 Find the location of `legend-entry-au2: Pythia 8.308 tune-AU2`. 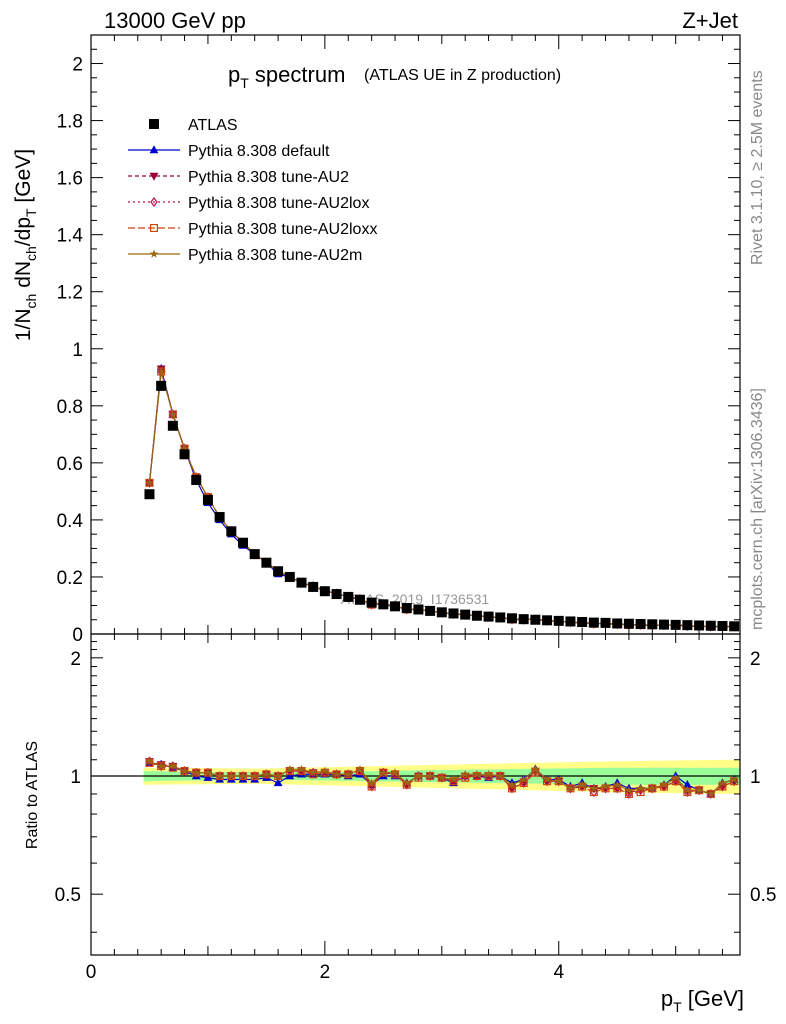

legend-entry-au2: Pythia 8.308 tune-AU2 is located at coordinates (238, 177).